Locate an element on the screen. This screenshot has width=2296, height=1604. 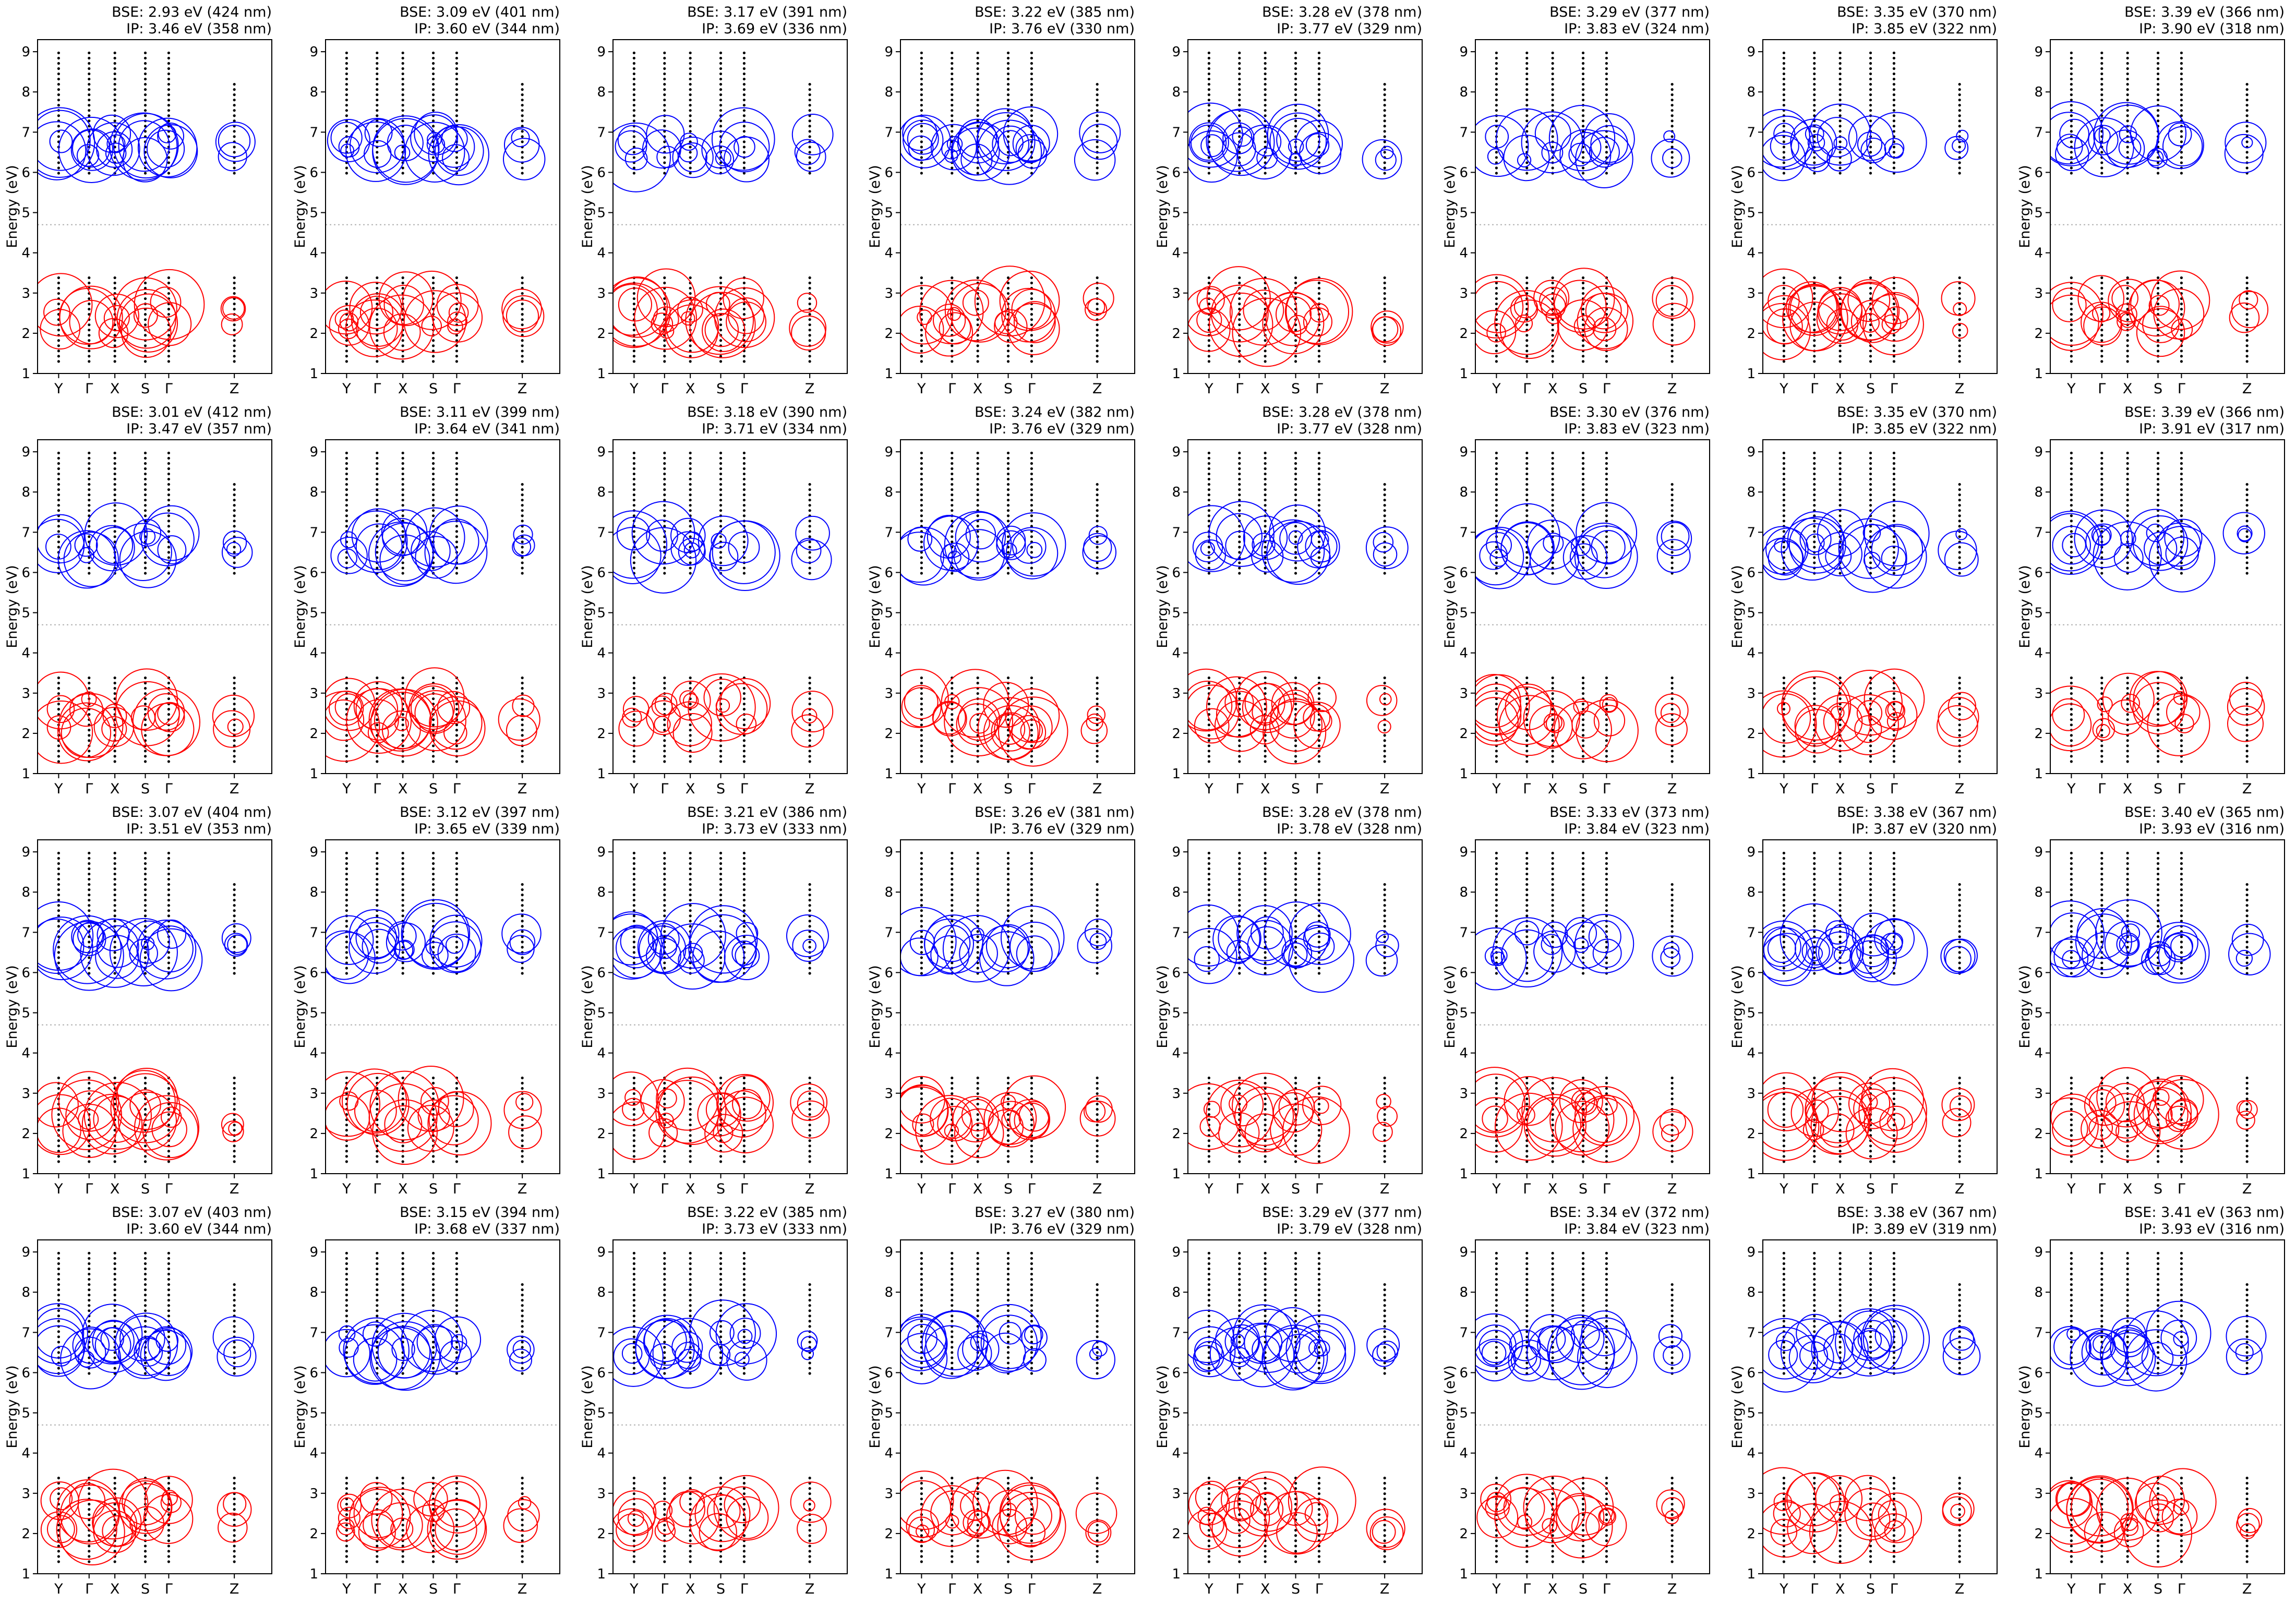
bse-title: BSE: 3.35 eV (370 nm) is located at coordinates (1917, 12).